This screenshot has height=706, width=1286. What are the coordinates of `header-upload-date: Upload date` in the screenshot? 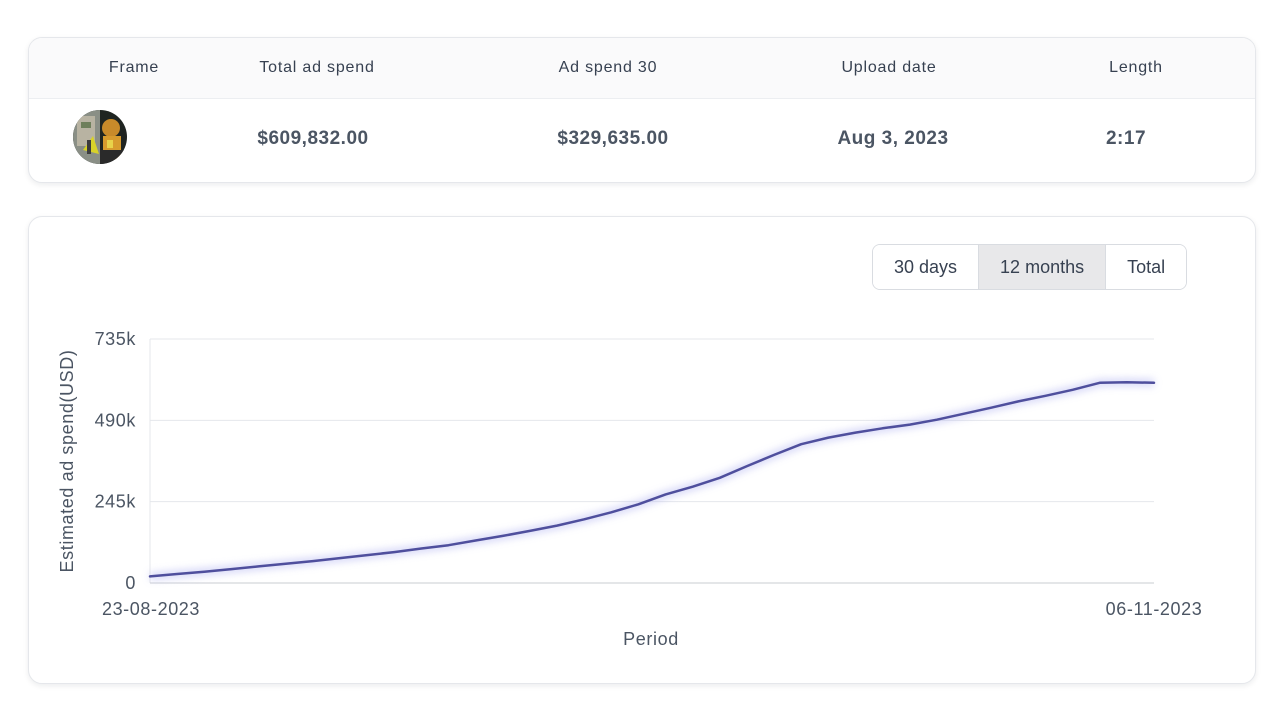 It's located at (889, 67).